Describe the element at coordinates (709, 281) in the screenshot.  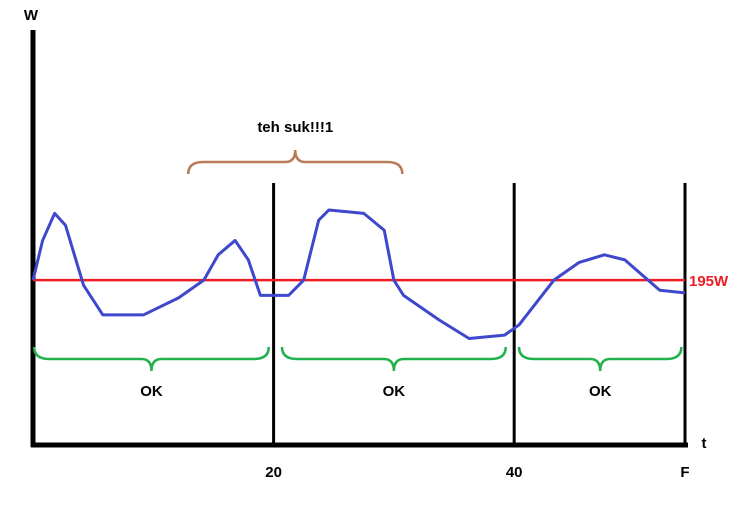
I see `reference-label: 195W` at that location.